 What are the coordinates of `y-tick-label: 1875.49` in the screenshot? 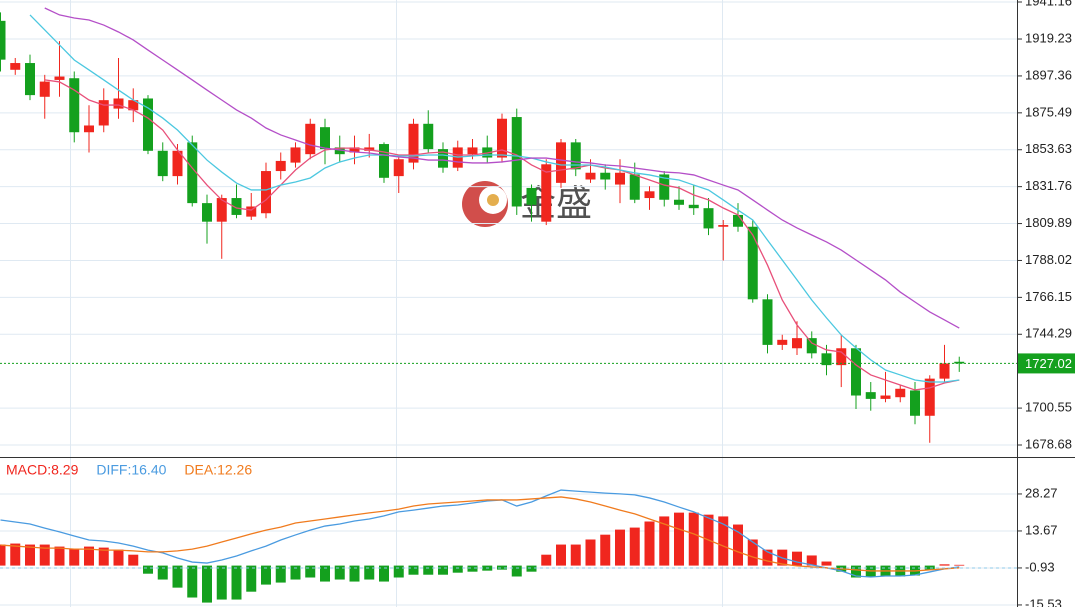 It's located at (1048, 111).